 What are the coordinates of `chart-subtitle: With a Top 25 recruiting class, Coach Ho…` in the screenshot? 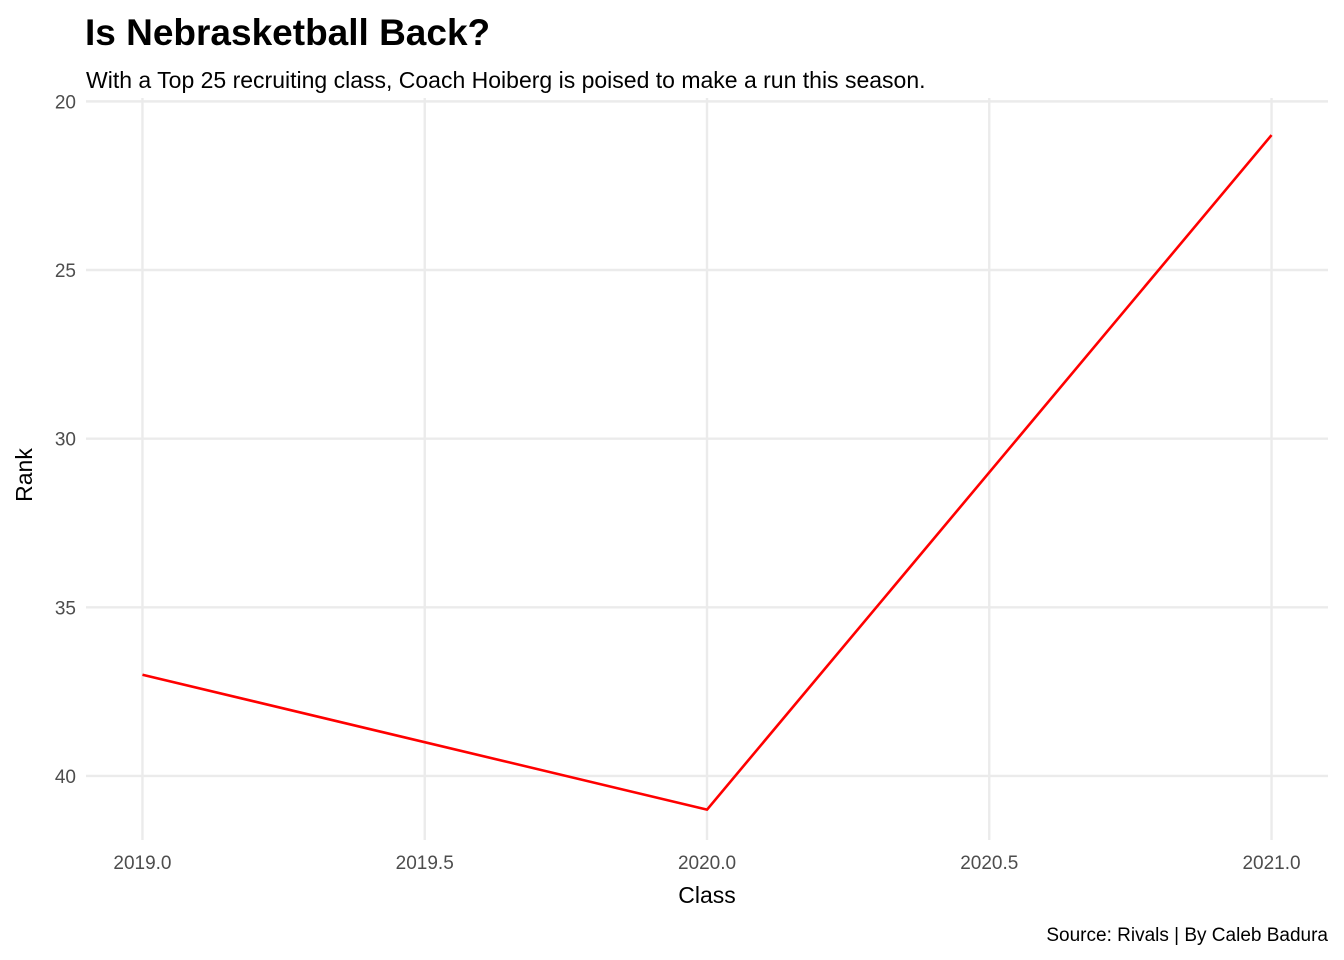 It's located at (506, 80).